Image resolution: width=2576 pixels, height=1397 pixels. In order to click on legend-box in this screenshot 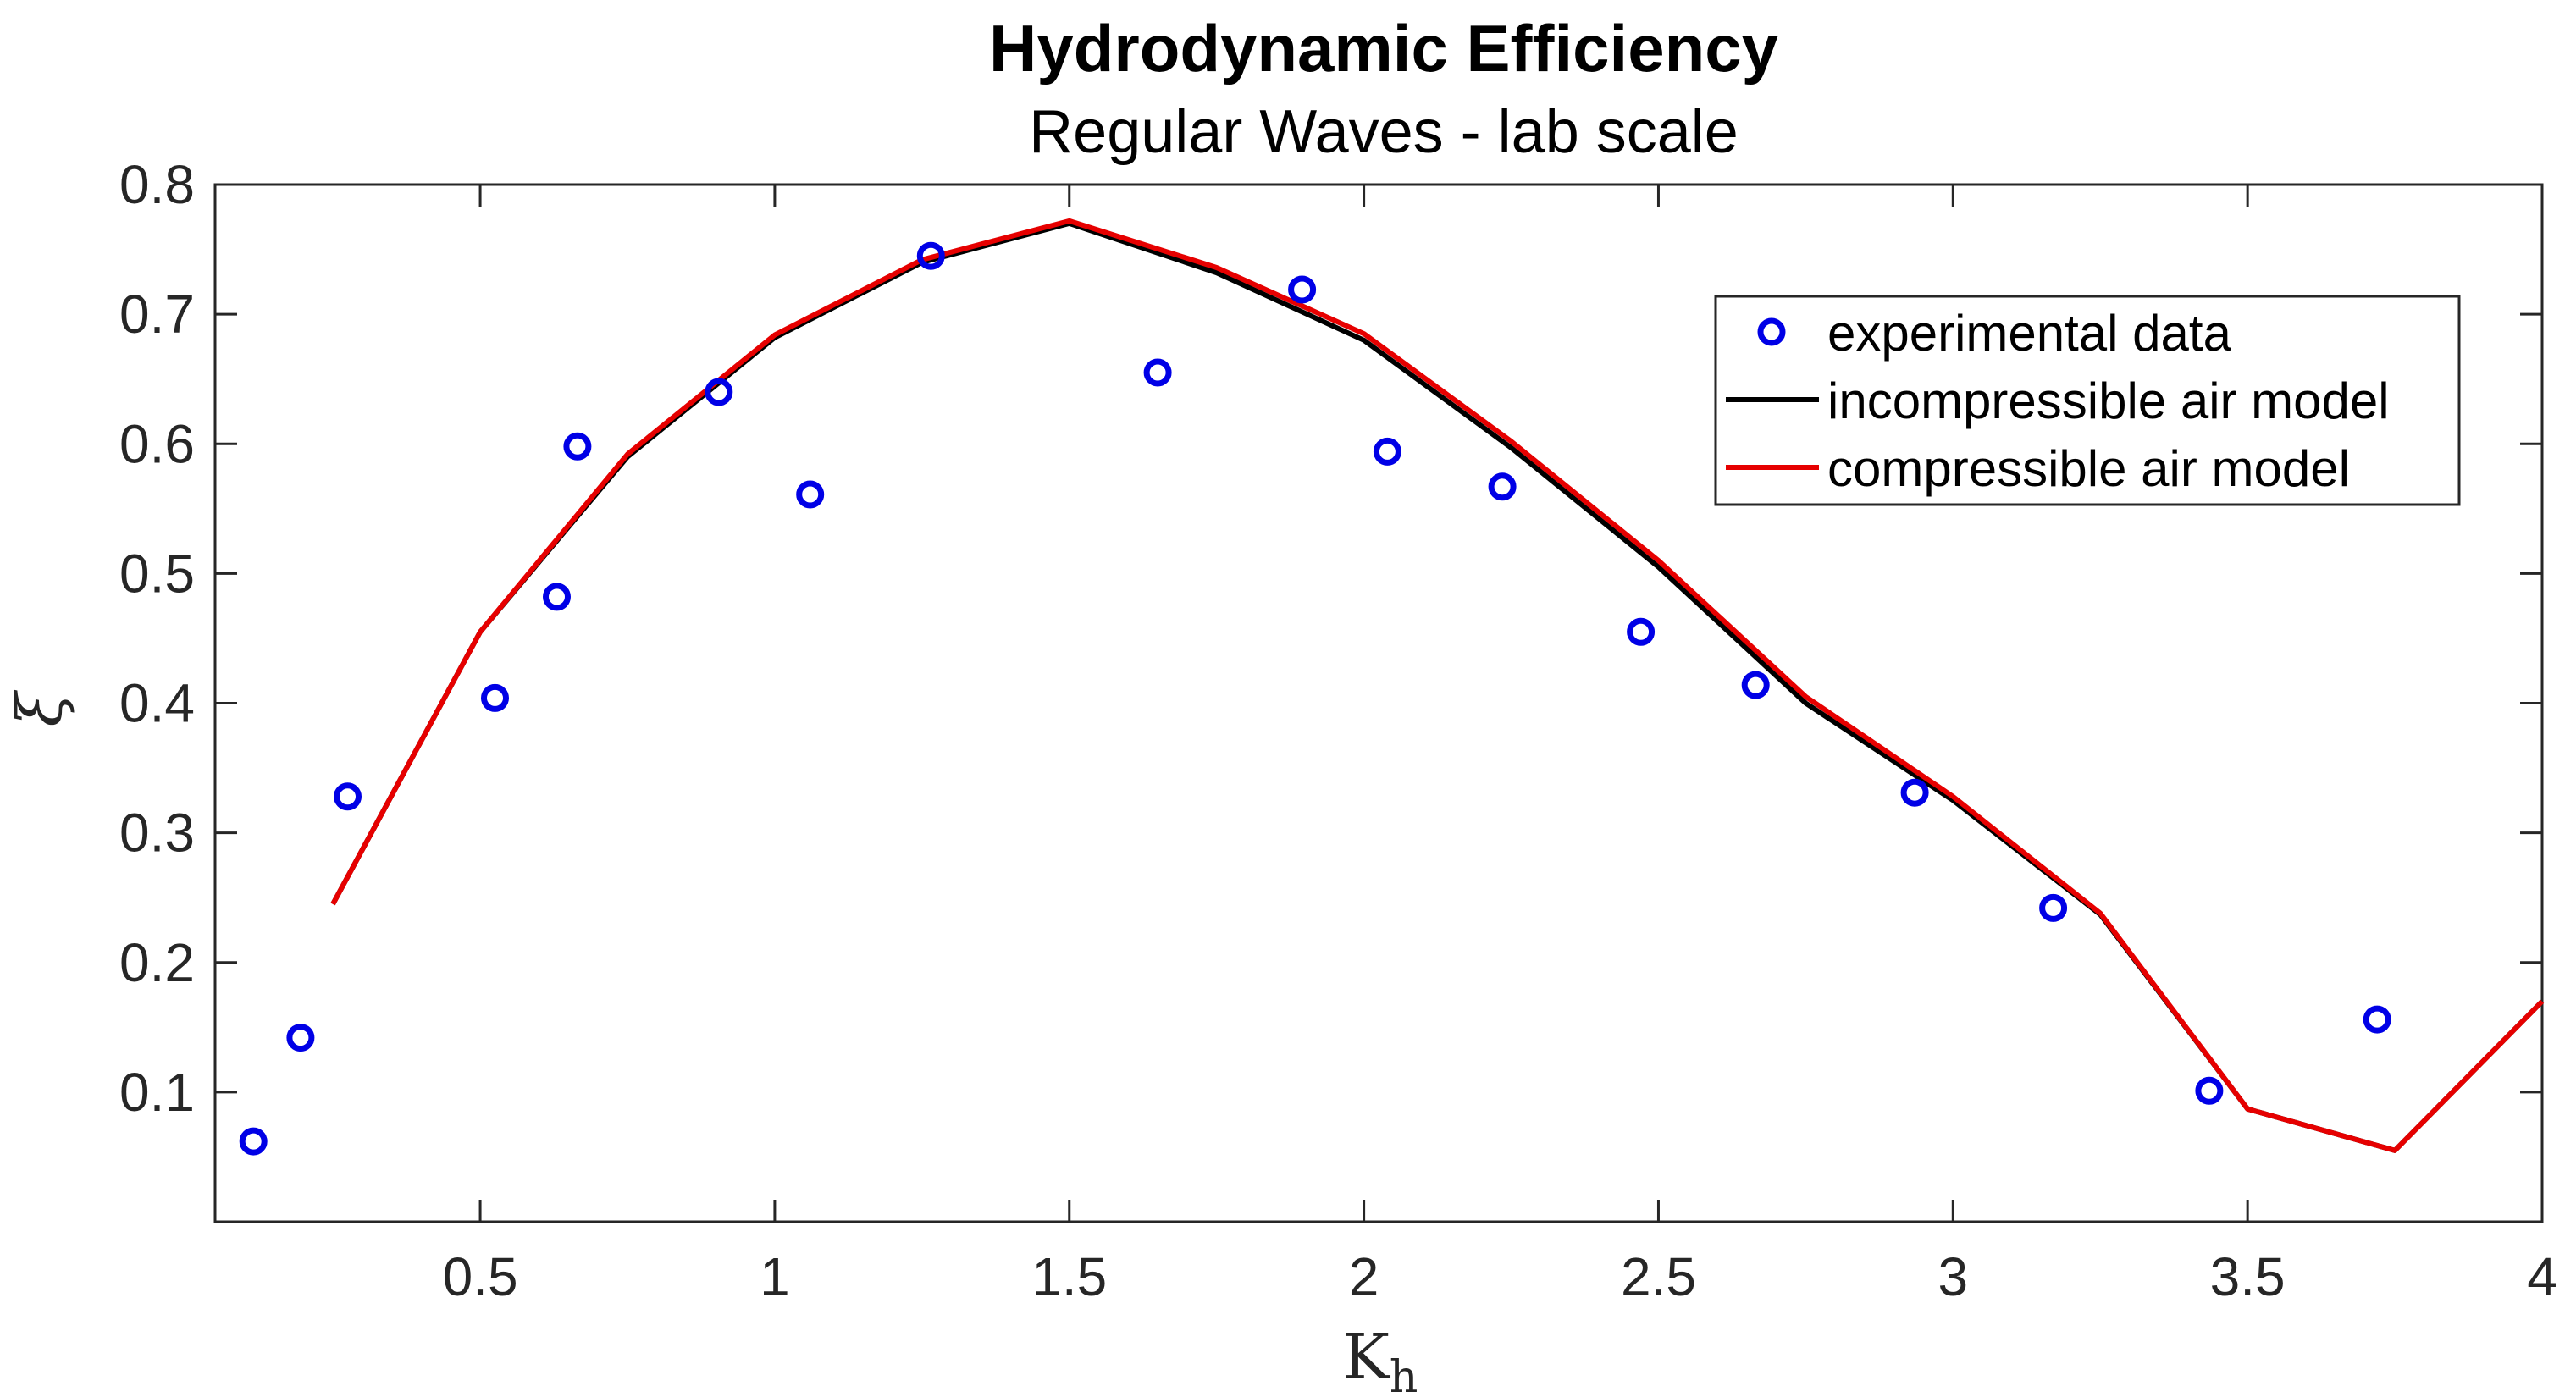, I will do `click(2087, 400)`.